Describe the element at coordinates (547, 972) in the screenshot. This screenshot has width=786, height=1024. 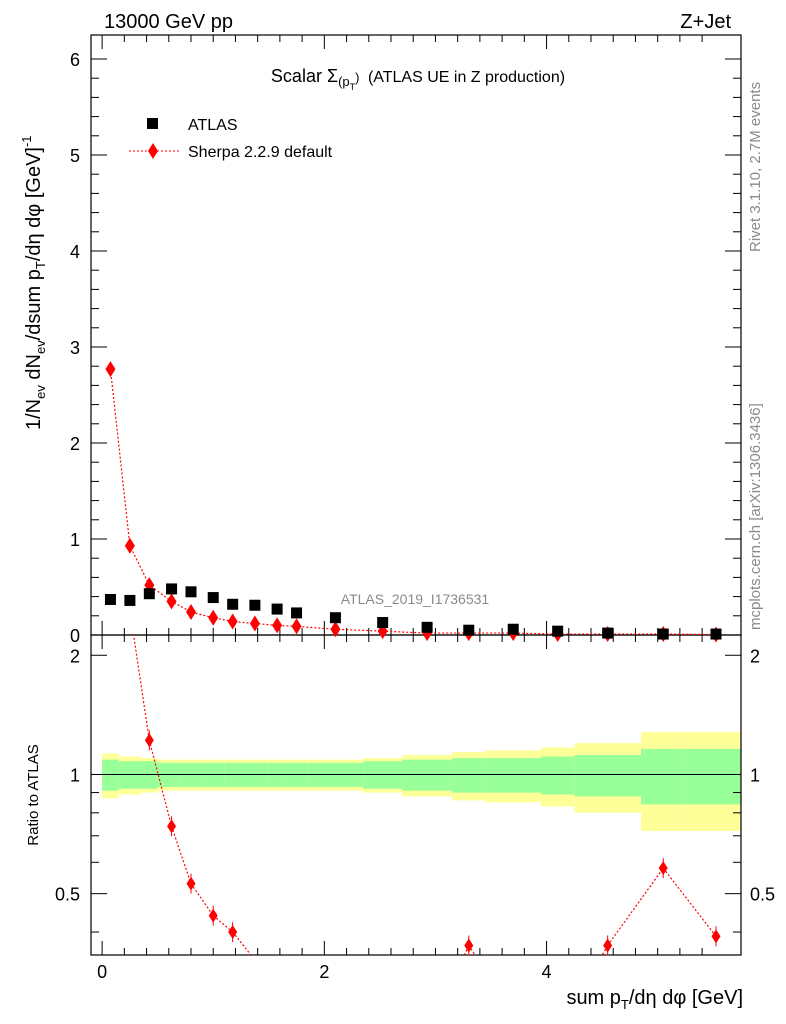
I see `x-tick-label: 4` at that location.